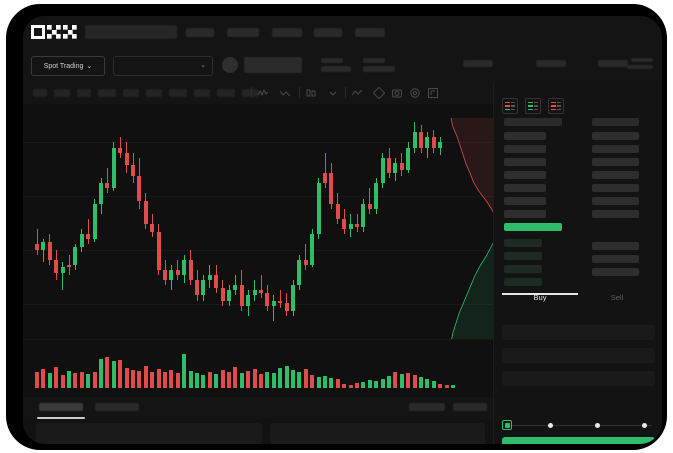 The image size is (673, 453). What do you see at coordinates (336, 69) in the screenshot?
I see `stat-1-value` at bounding box center [336, 69].